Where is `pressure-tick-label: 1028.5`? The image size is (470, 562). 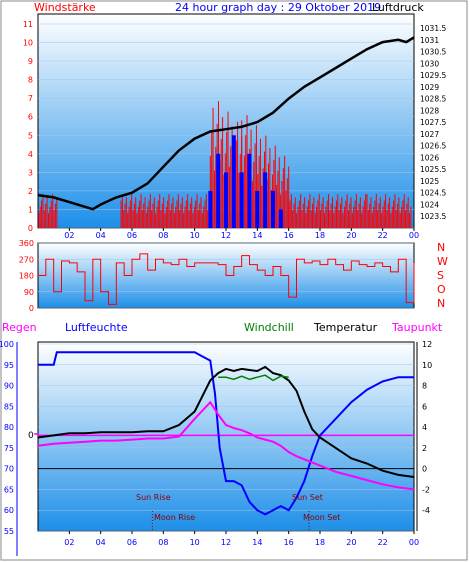
pressure-tick-label: 1028.5 is located at coordinates (433, 99).